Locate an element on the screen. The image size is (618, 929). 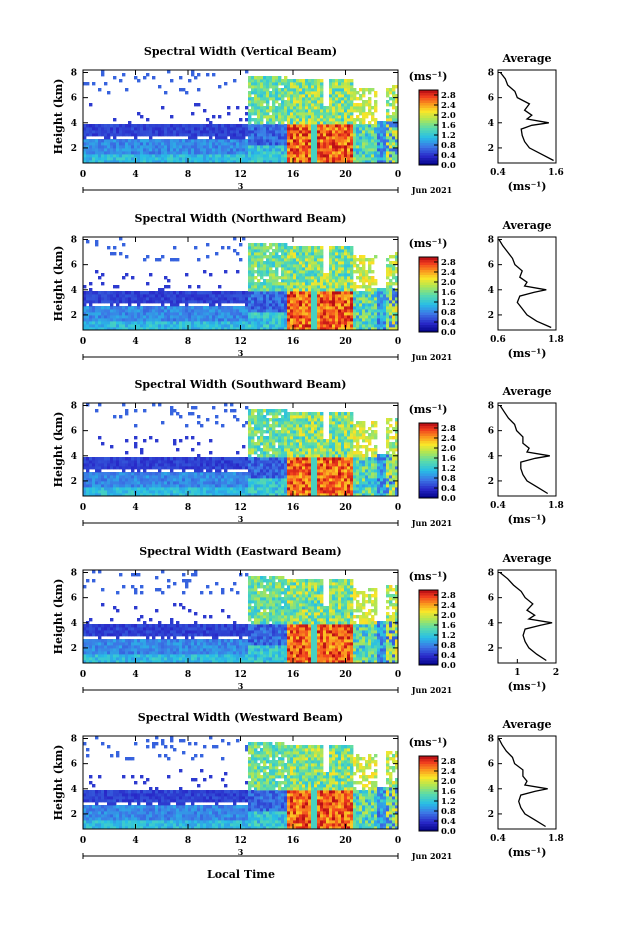
y-tick-label: 8 is located at coordinates (74, 241).